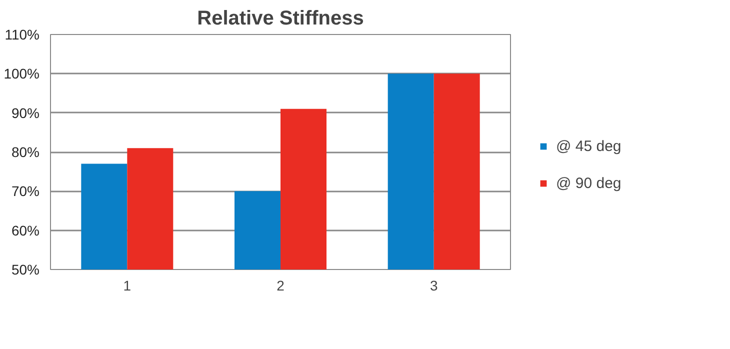 The width and height of the screenshot is (730, 349). I want to click on y-tick-label: 110%, so click(22, 34).